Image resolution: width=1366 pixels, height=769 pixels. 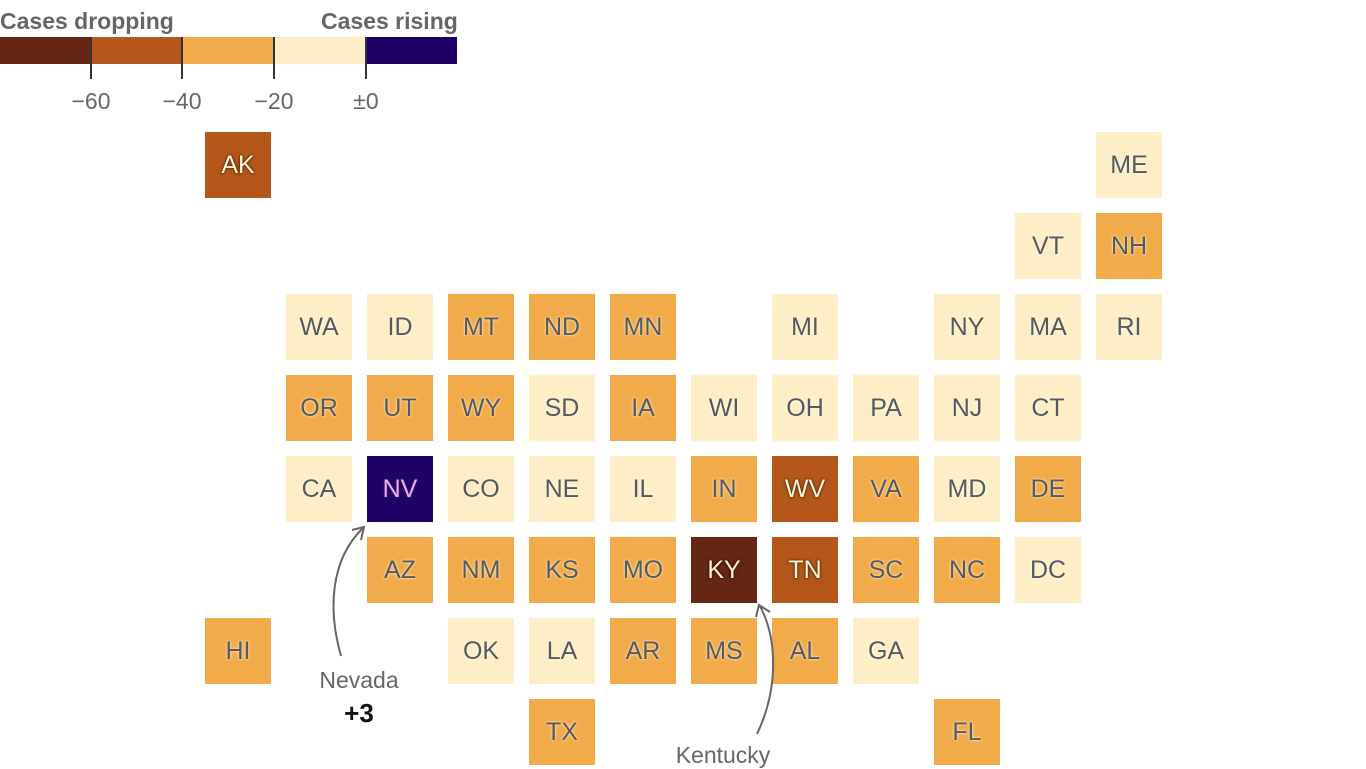 What do you see at coordinates (562, 570) in the screenshot?
I see `state-tile-ks: KS` at bounding box center [562, 570].